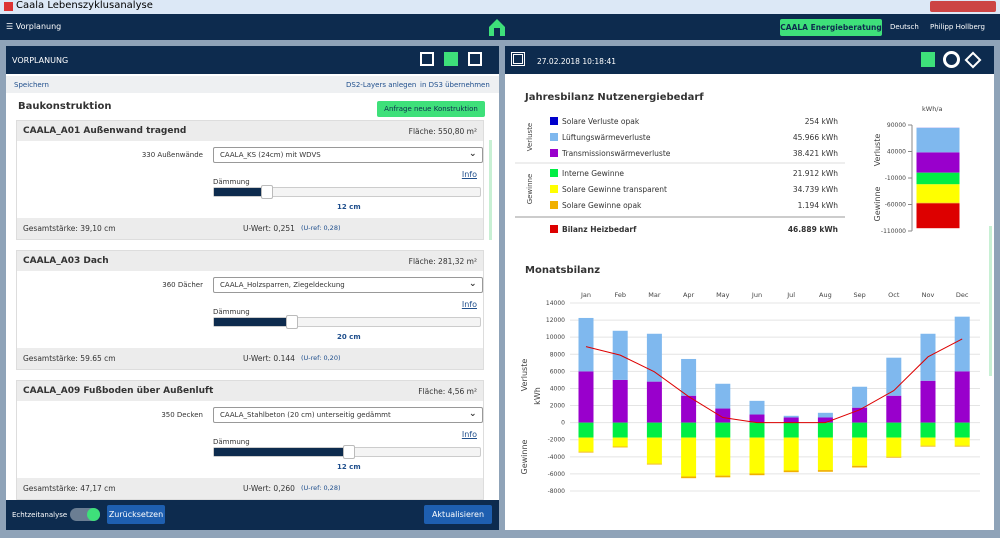  What do you see at coordinates (455, 85) in the screenshot?
I see `ds3: in DS3 übernehmen` at bounding box center [455, 85].